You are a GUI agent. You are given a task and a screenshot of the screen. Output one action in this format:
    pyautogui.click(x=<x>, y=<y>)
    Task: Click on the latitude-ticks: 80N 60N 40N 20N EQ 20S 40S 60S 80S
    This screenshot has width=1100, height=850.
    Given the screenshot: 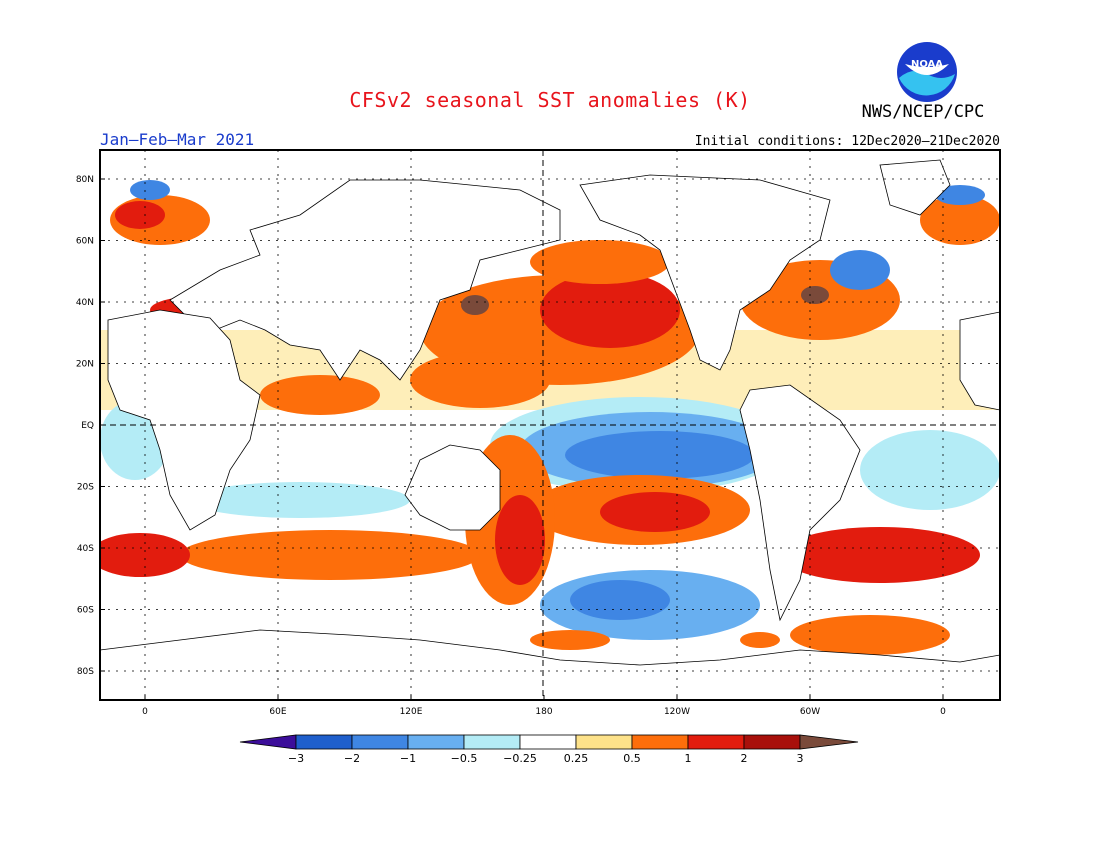 What is the action you would take?
    pyautogui.click(x=90, y=426)
    